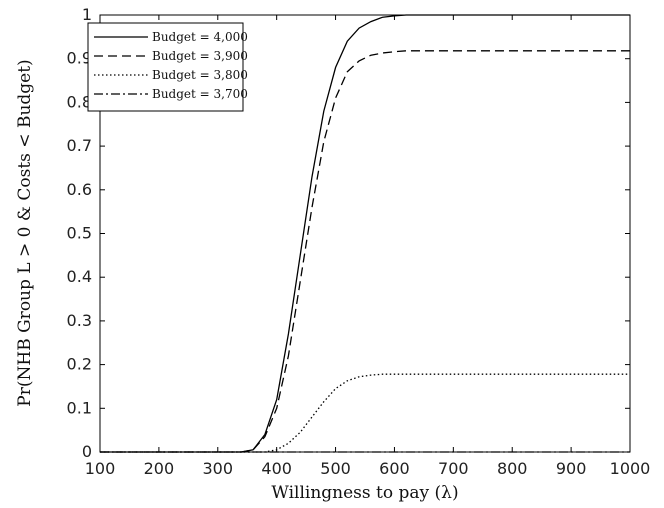  Describe the element at coordinates (453, 468) in the screenshot. I see `x-tick-label: 700` at that location.